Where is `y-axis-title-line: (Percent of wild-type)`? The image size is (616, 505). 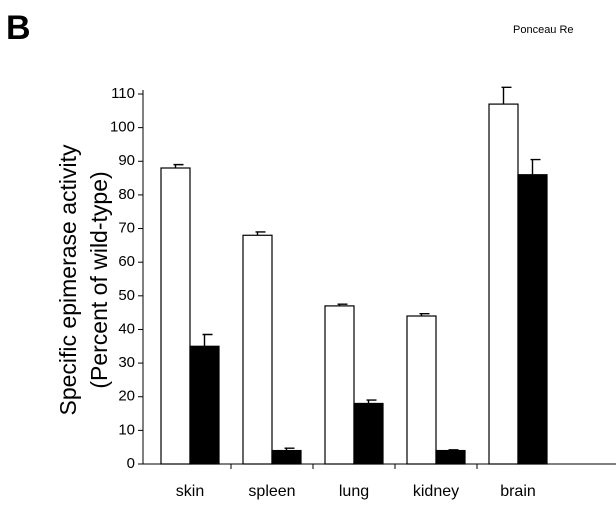
y-axis-title-line: (Percent of wild-type) is located at coordinates (99, 279).